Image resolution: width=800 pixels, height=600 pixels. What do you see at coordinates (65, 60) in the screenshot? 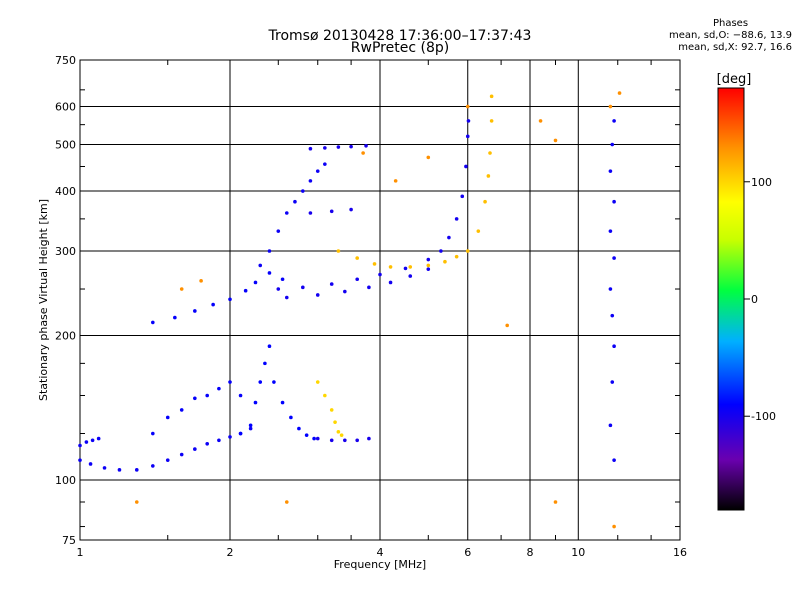
I see `y-tick-label: 750` at bounding box center [65, 60].